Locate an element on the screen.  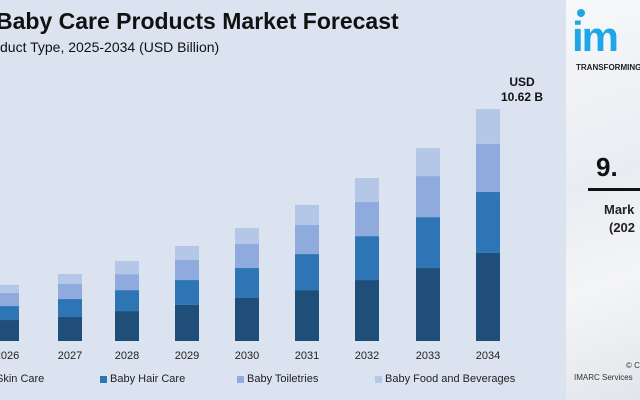
cagr-period: (202 is located at coordinates (622, 227).